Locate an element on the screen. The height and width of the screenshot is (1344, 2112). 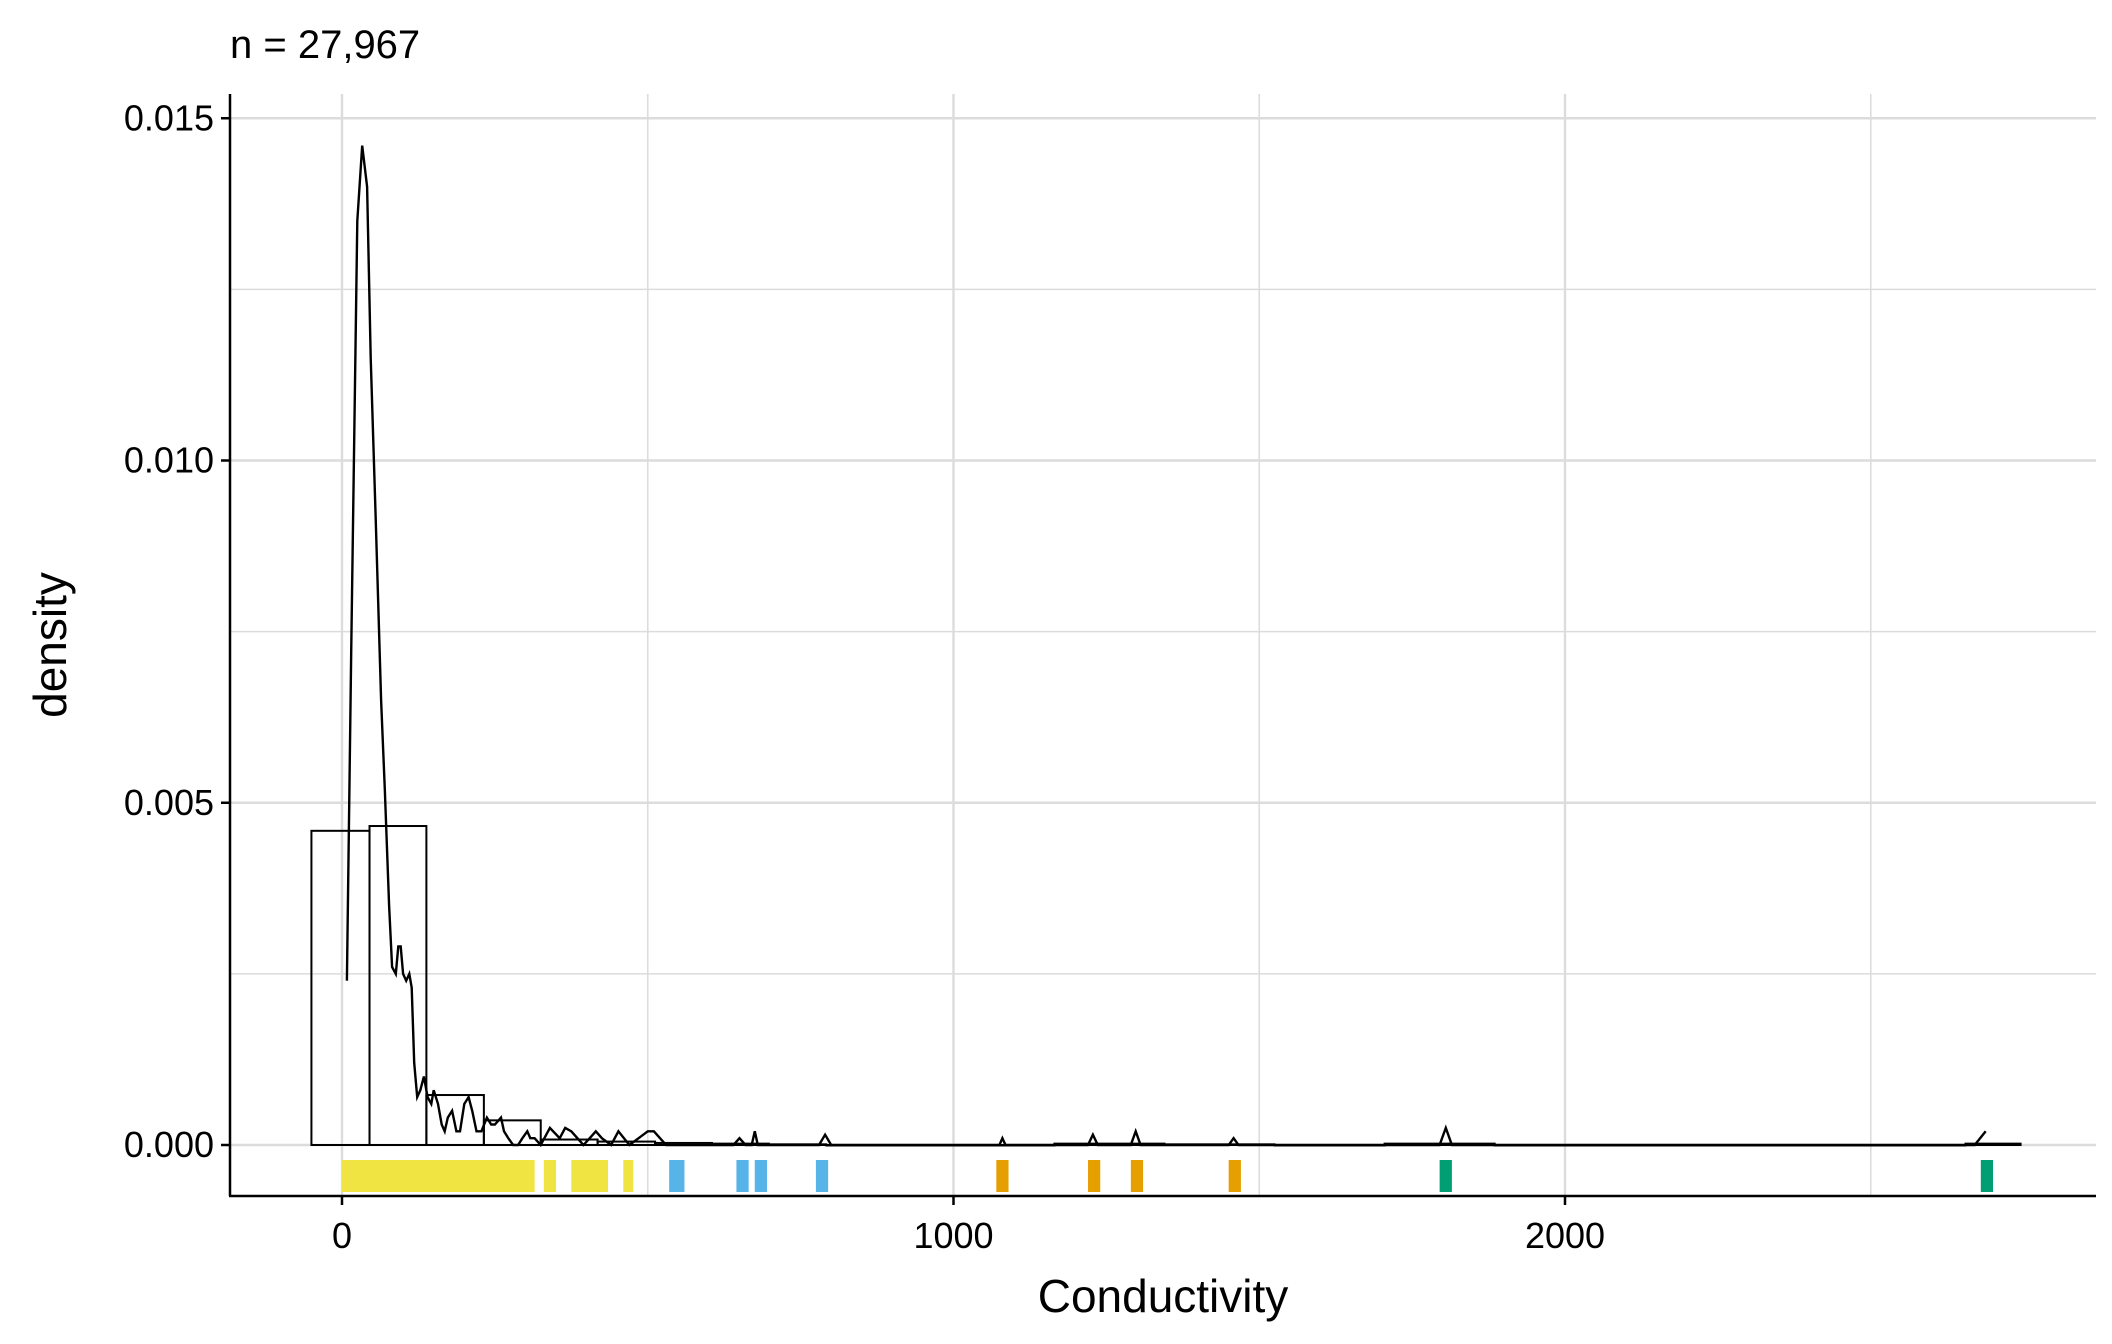
rug-marks is located at coordinates (1168, 1176).